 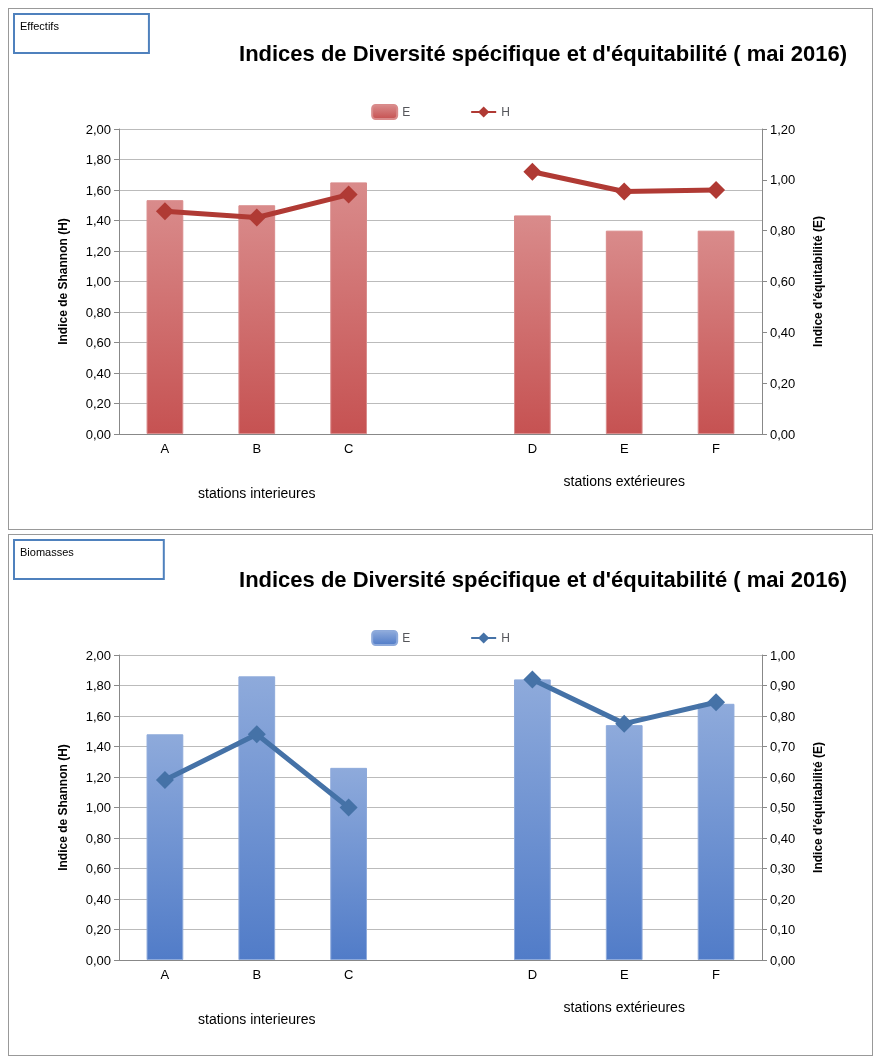 What do you see at coordinates (783, 746) in the screenshot?
I see `y2-tick-label: 0,70` at bounding box center [783, 746].